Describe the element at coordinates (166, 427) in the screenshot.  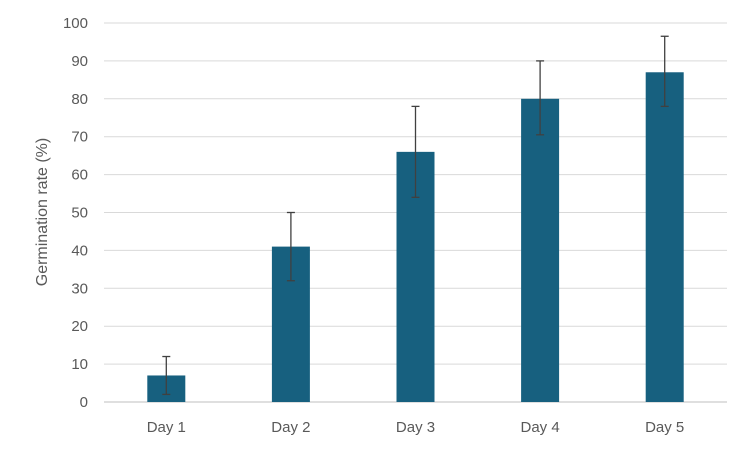
I see `x-tick-label: Day 1` at that location.